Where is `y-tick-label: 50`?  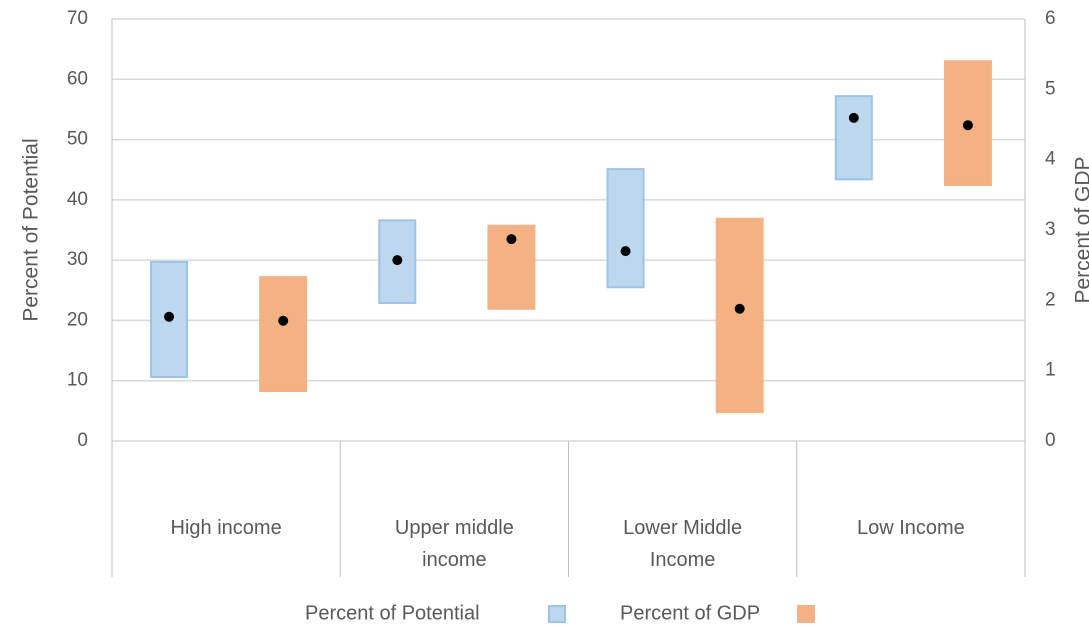
y-tick-label: 50 is located at coordinates (77, 139).